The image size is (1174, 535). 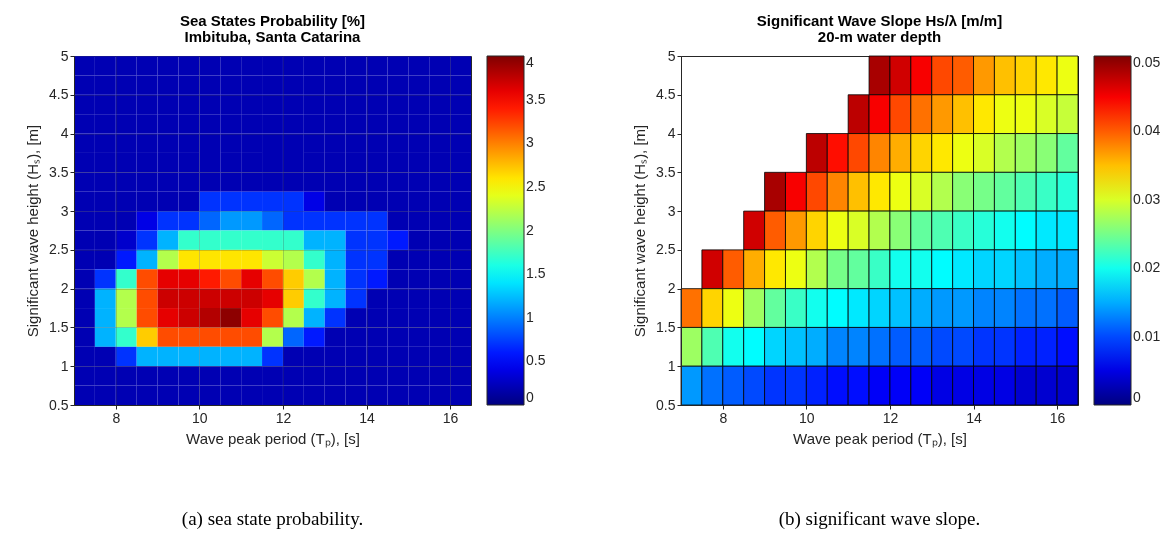 I want to click on color-bar-label: 0.01, so click(x=1147, y=335).